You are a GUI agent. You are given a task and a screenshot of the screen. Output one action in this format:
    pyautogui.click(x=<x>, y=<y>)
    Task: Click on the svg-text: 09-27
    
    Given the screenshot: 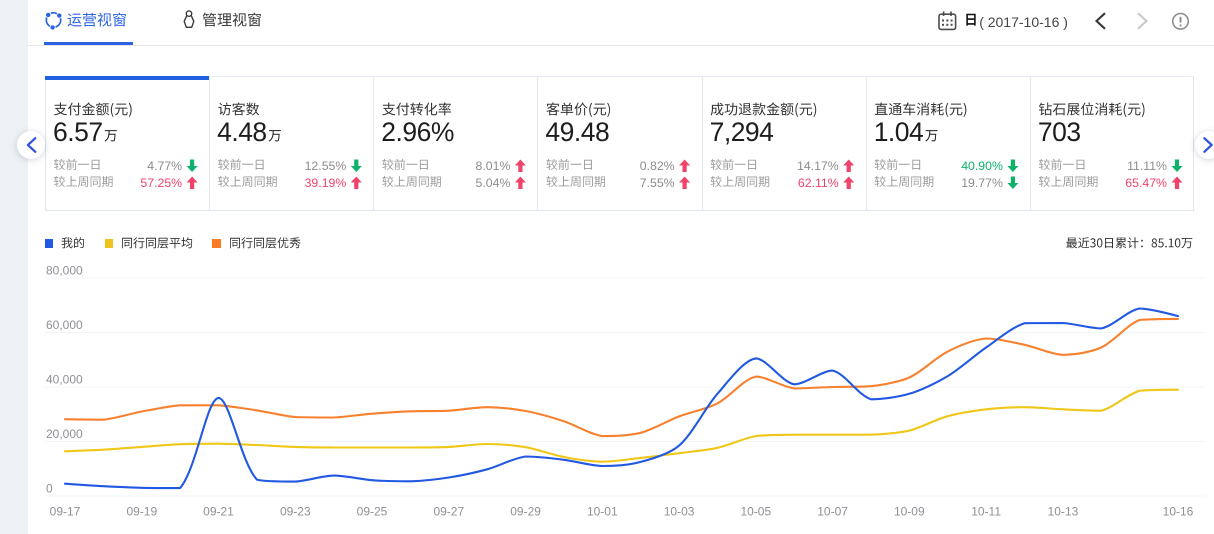 What is the action you would take?
    pyautogui.click(x=448, y=512)
    